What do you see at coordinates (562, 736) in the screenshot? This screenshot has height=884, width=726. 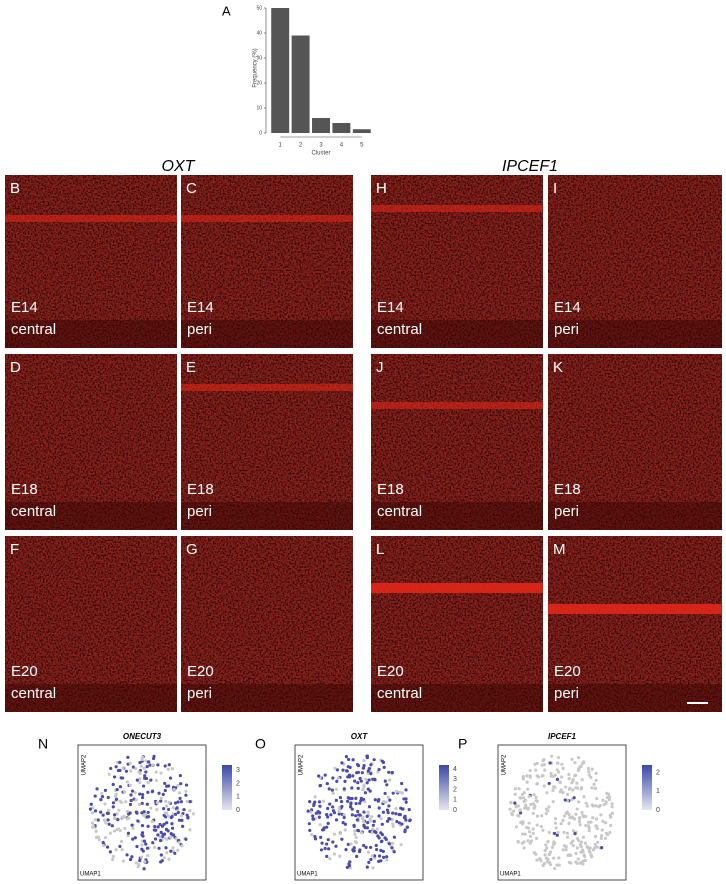 I see `plot-title: IPCEF1` at bounding box center [562, 736].